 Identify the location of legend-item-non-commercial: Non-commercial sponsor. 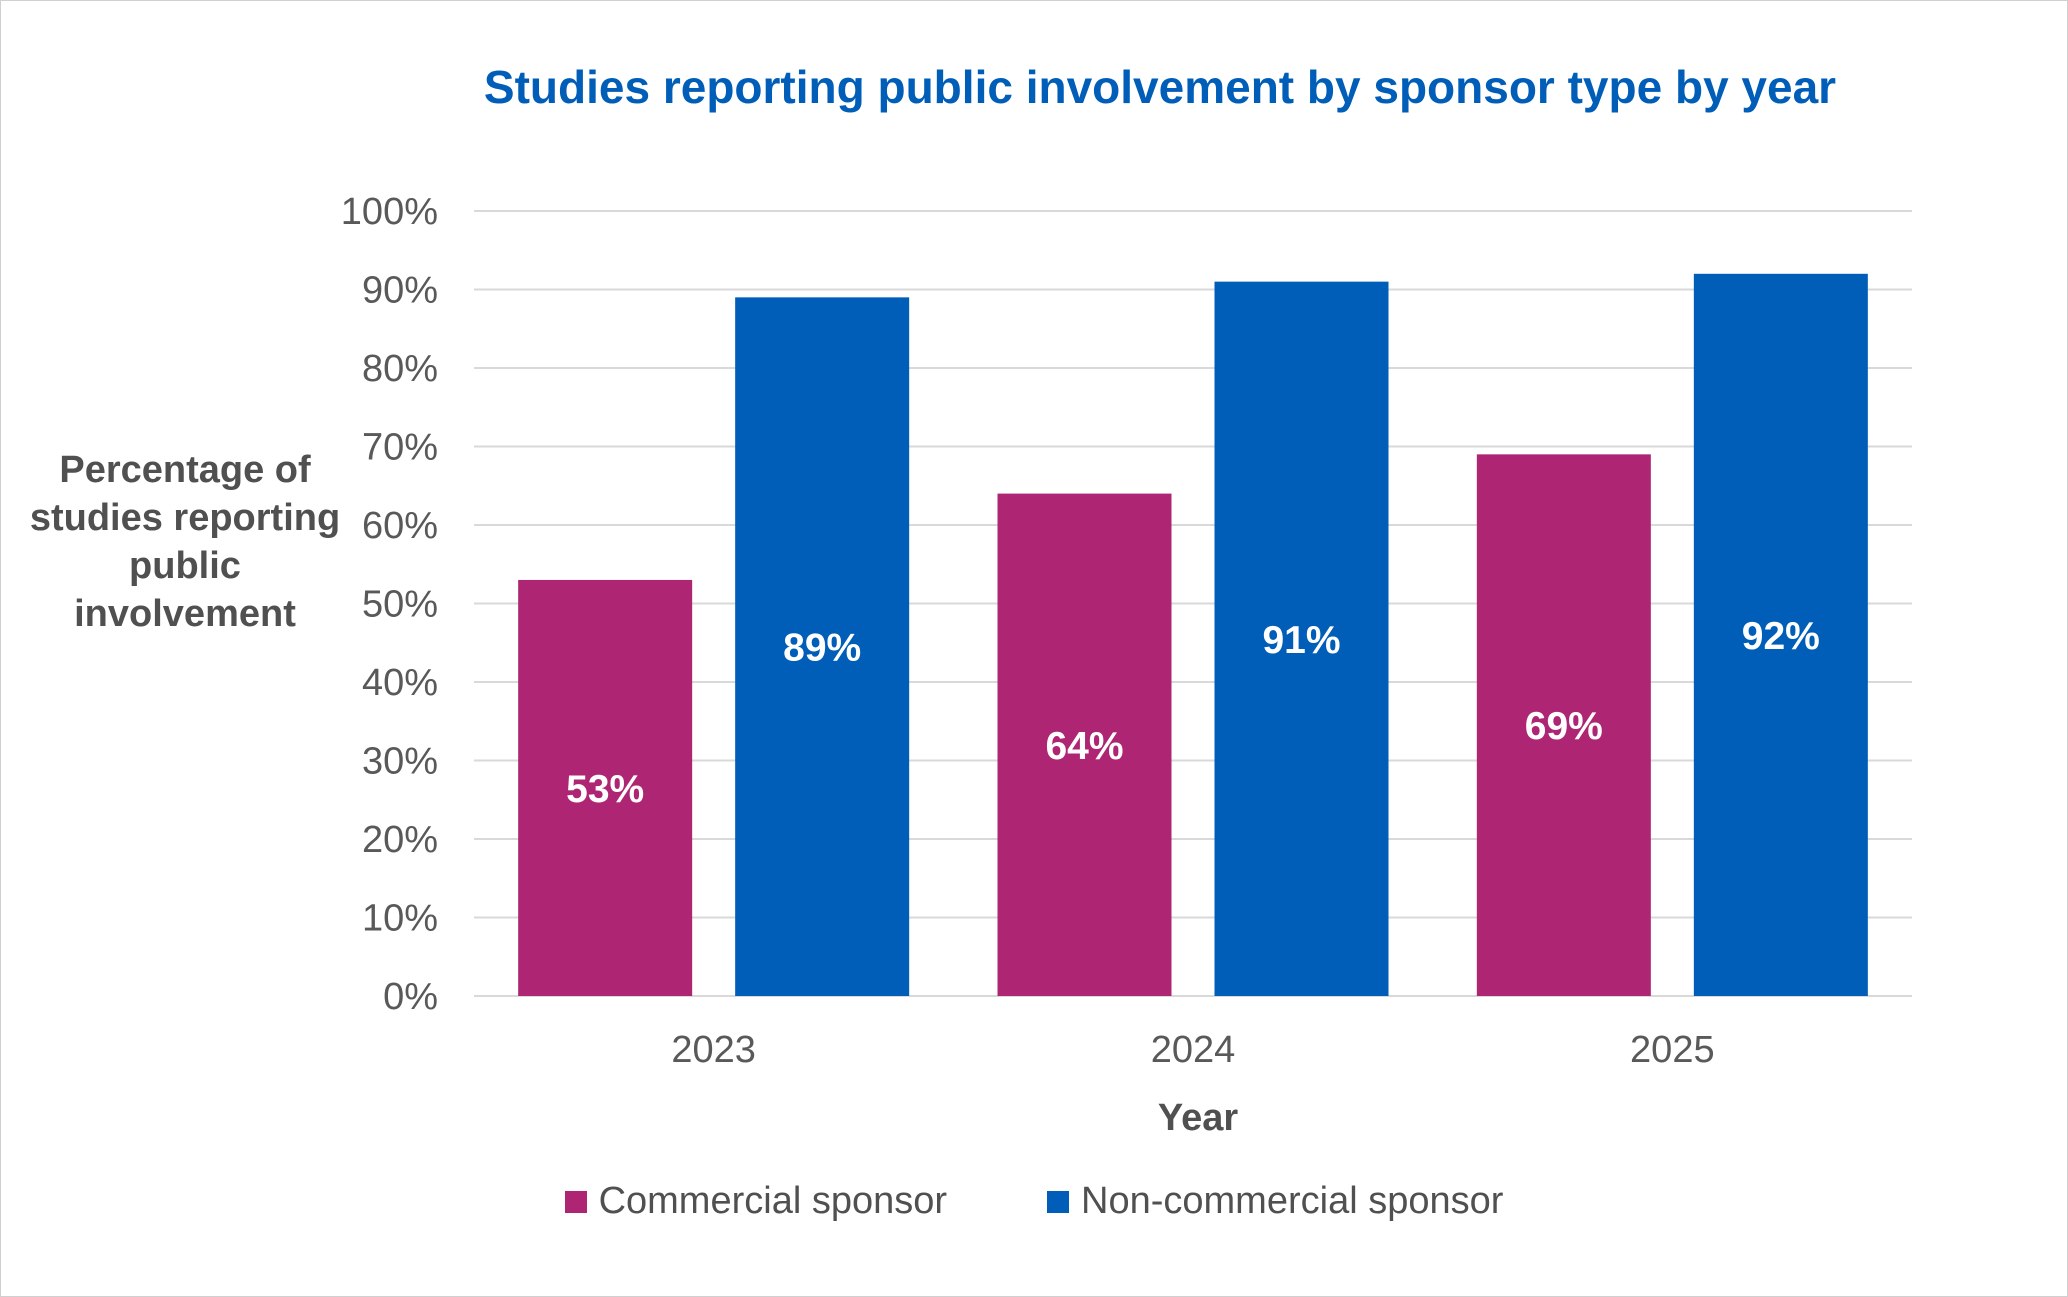
(1275, 1201).